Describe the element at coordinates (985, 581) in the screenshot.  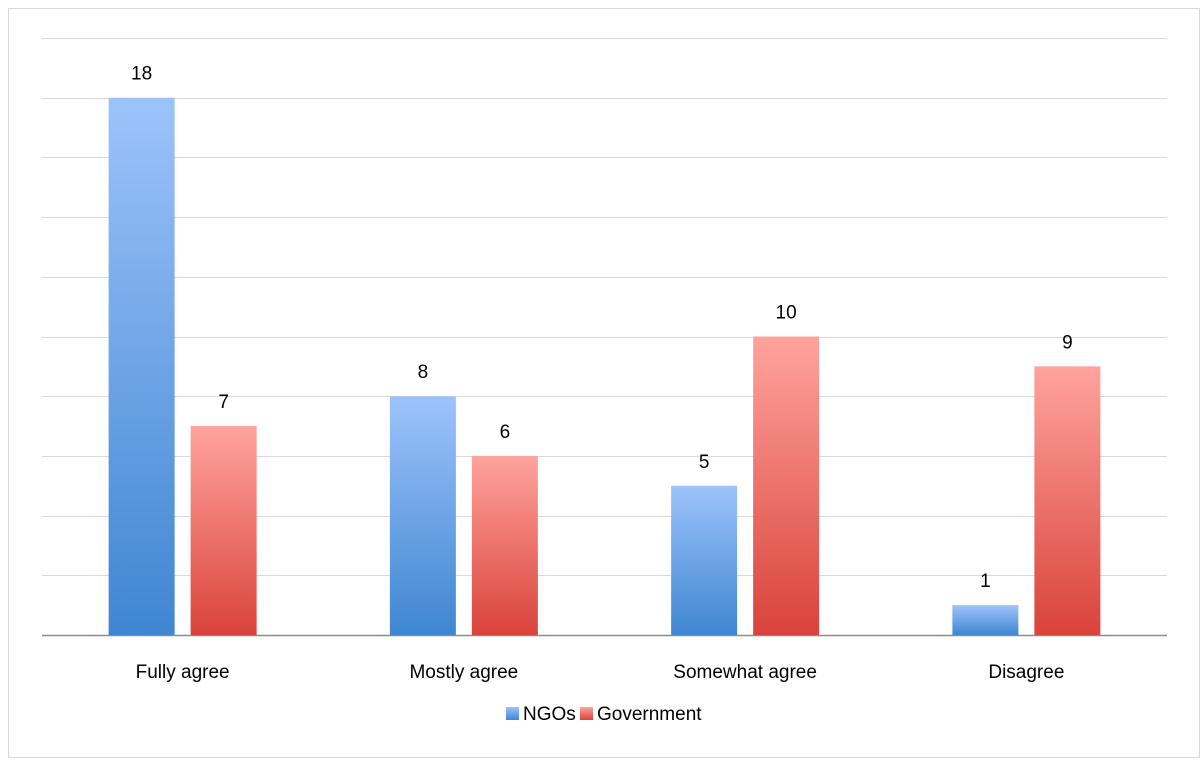
I see `data-label: 1` at that location.